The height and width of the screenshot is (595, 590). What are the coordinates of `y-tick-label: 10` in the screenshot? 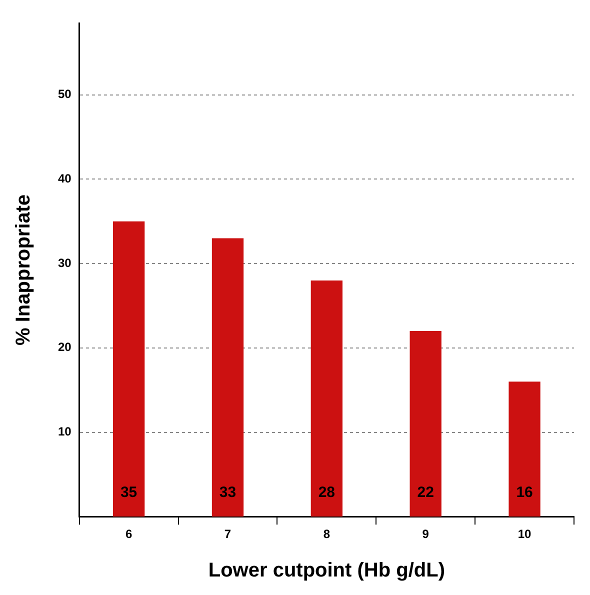 It's located at (65, 431).